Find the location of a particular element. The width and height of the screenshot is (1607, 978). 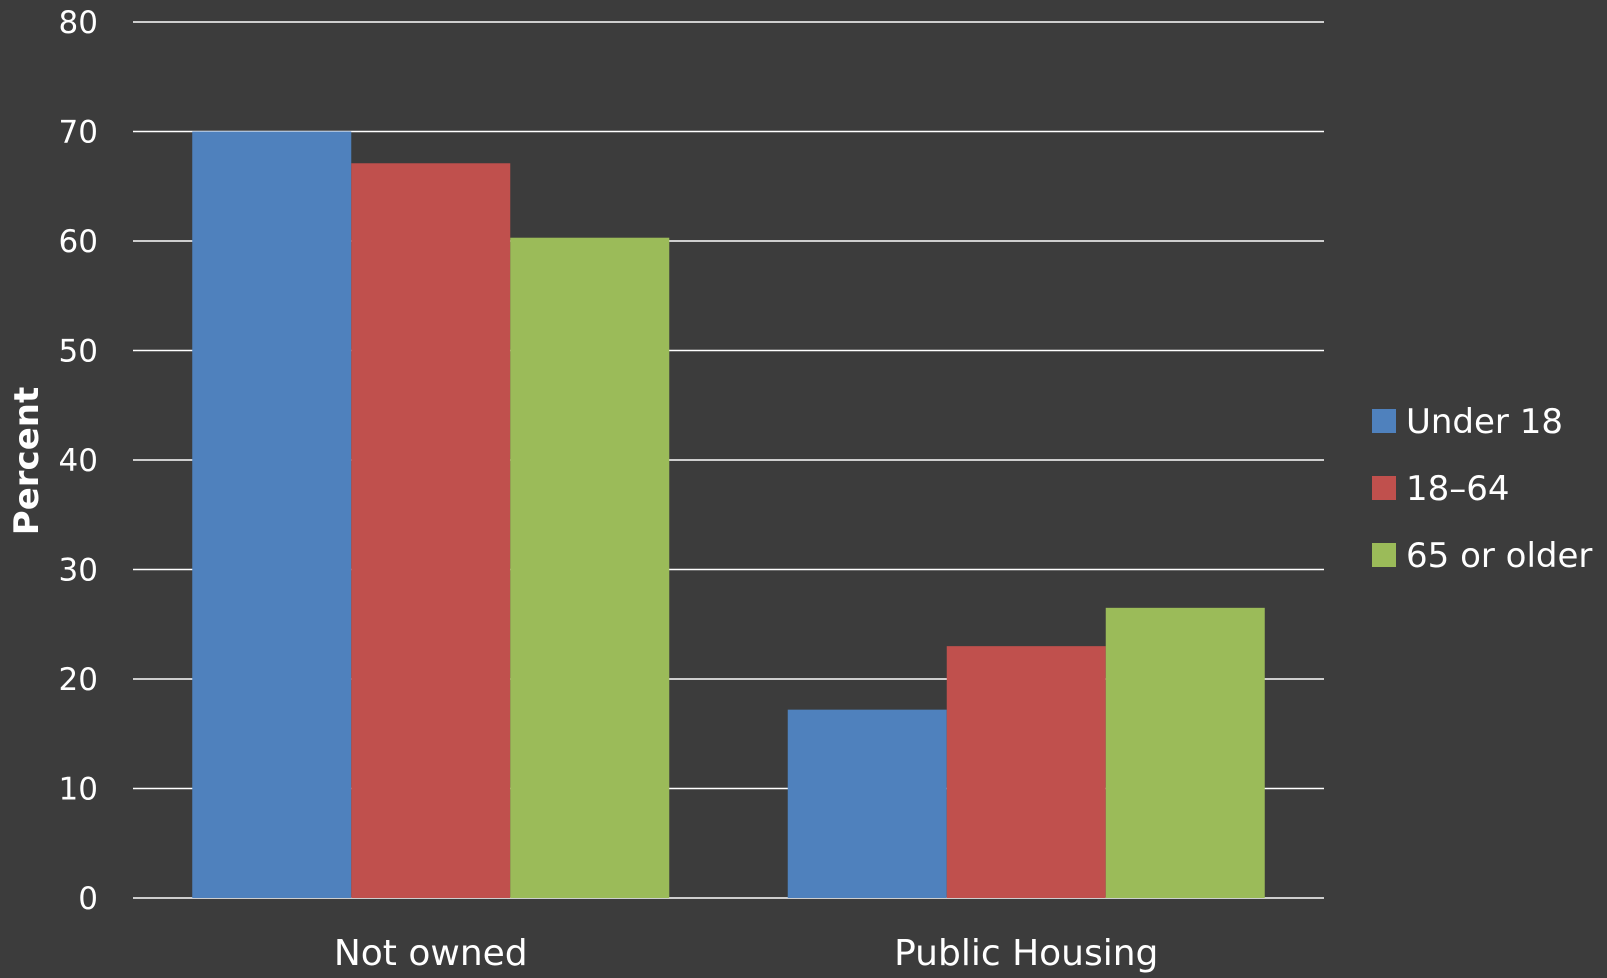

y-tick-label: 50 is located at coordinates (78, 352).